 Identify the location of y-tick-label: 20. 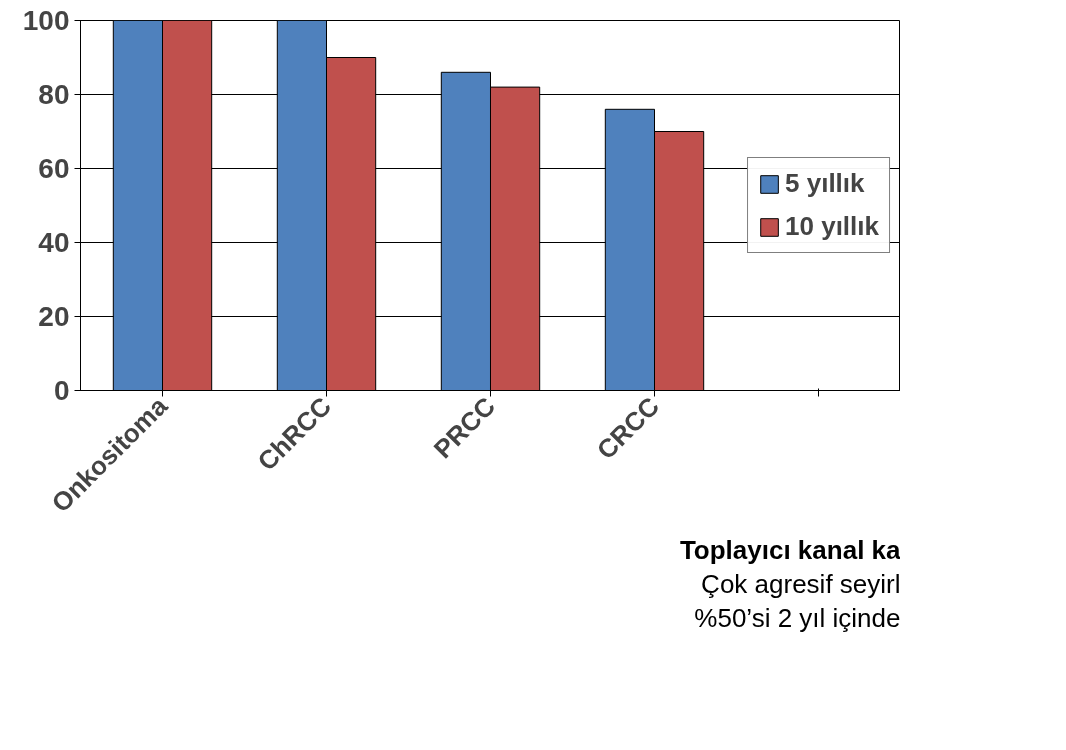
(54, 316).